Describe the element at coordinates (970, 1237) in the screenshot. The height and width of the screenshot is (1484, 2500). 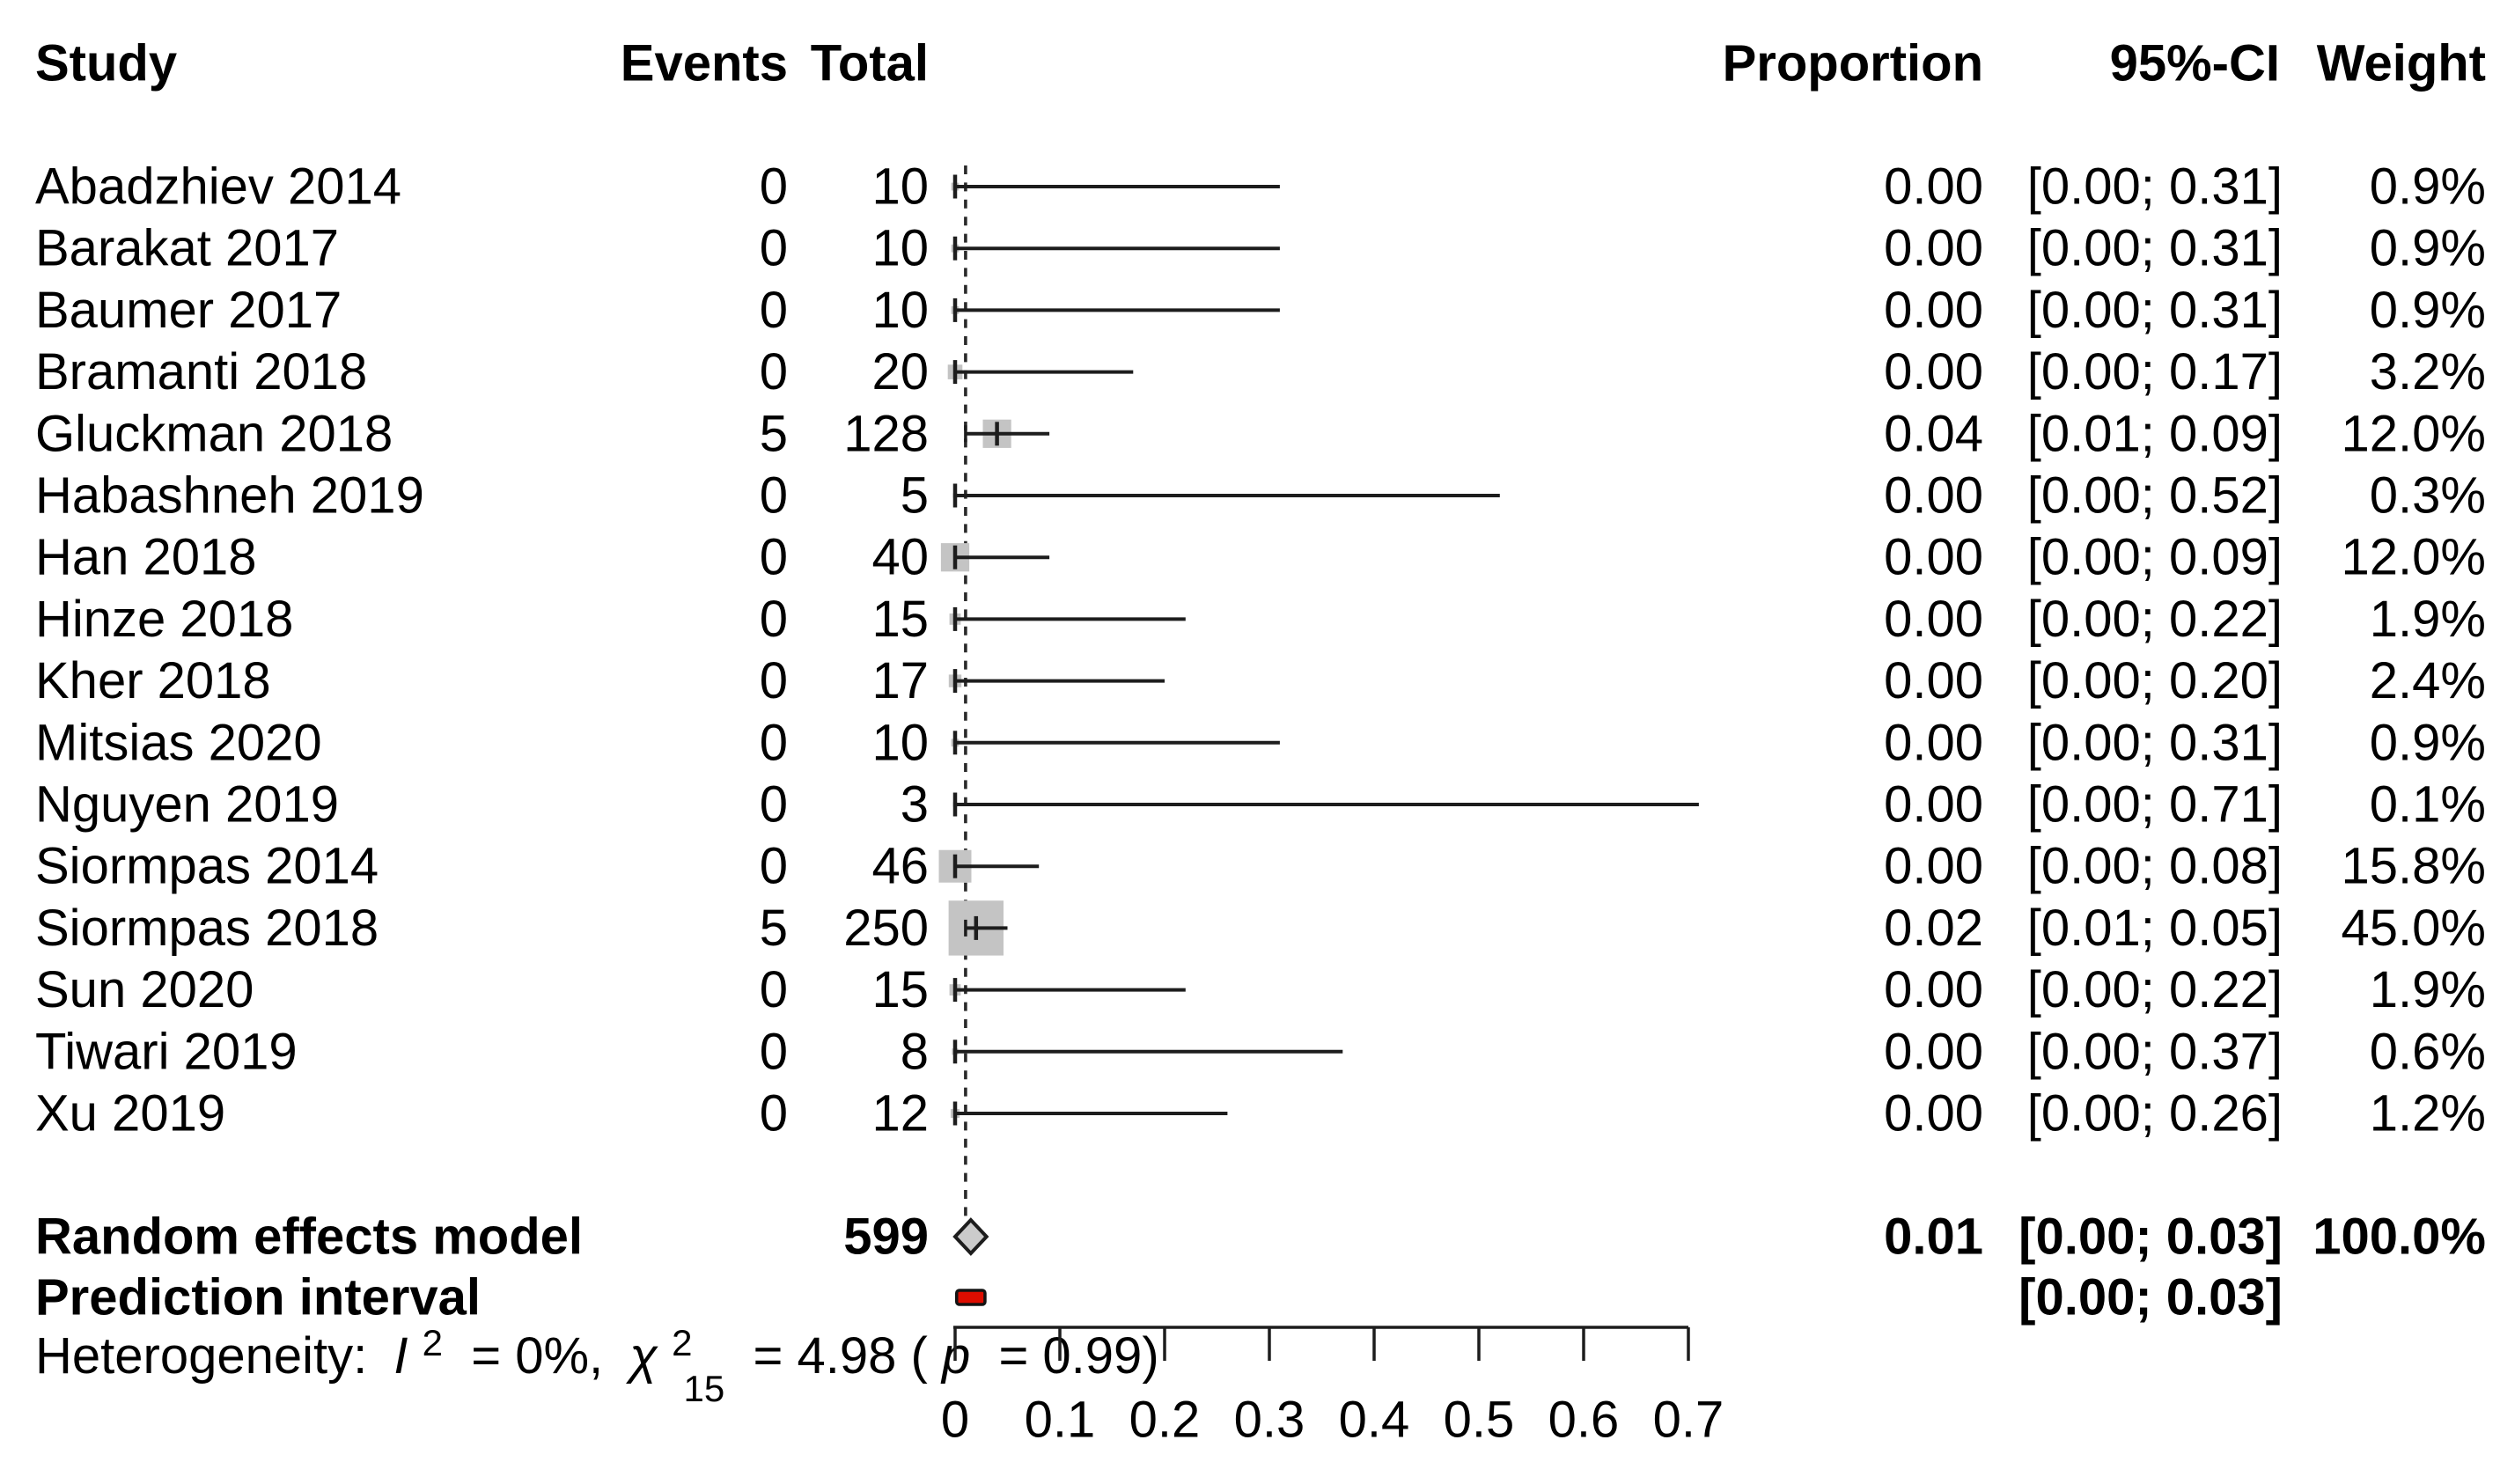
I see `summary-diamond` at that location.